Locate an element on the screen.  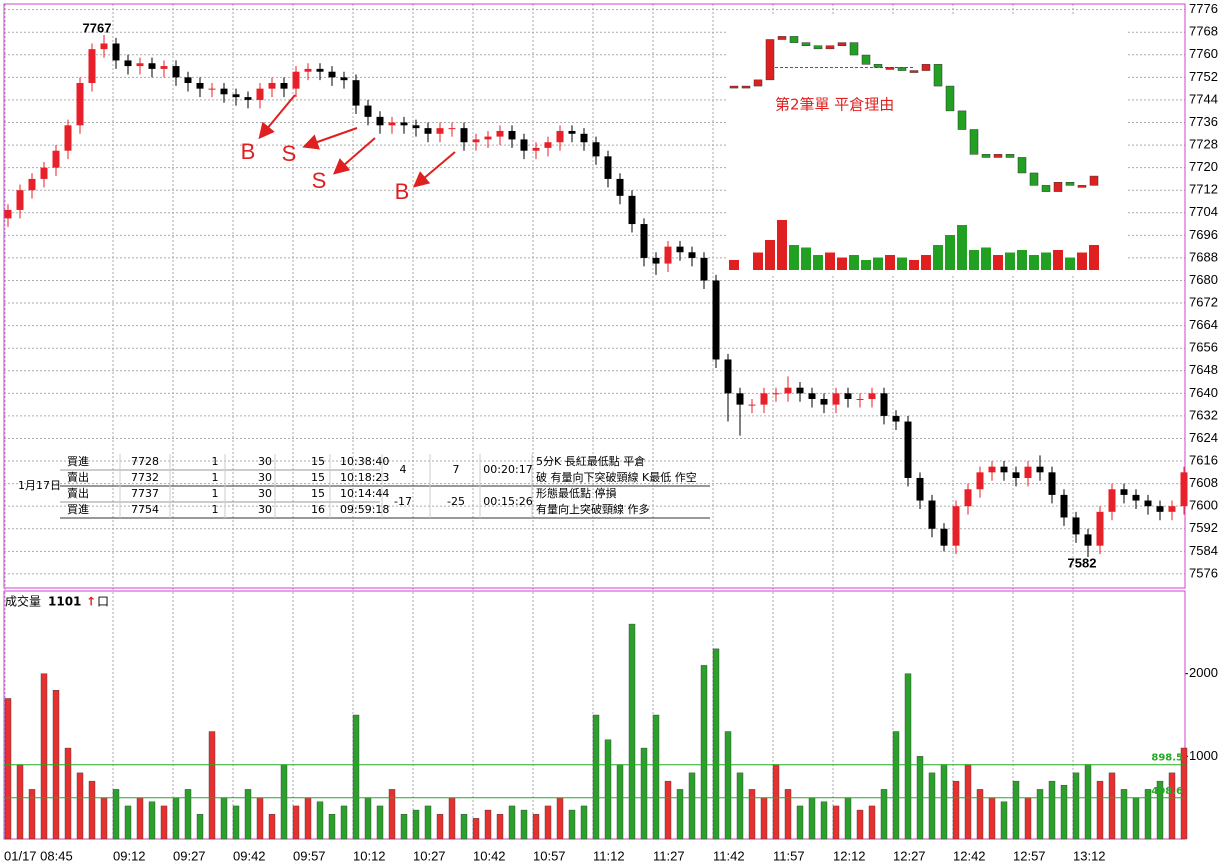
table-note: 破 有量向下突破頸線 K最低 作空 is located at coordinates (616, 477).